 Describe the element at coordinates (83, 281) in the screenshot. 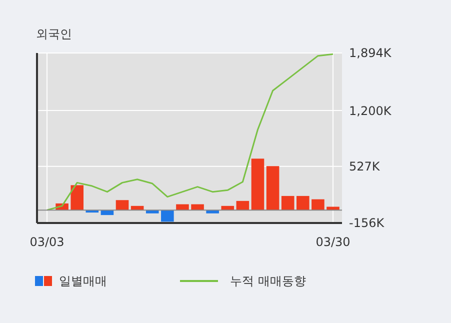

I see `legend-label: 일별매매` at that location.